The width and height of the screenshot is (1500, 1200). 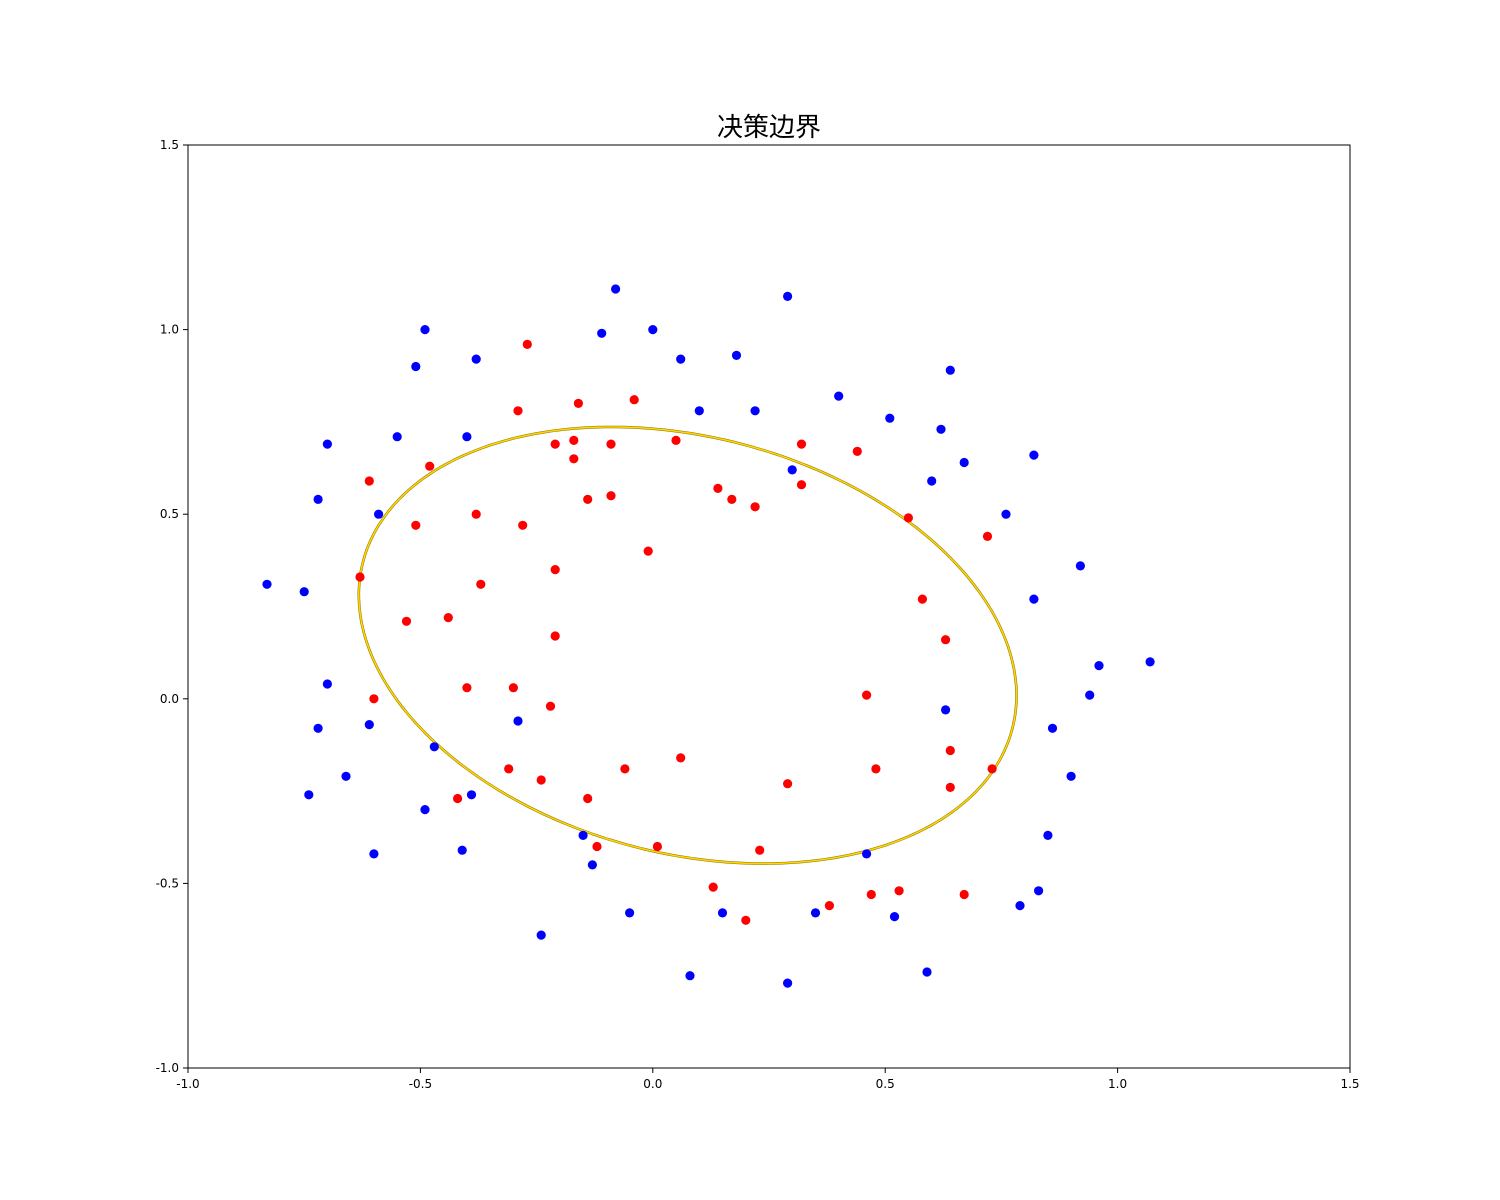 What do you see at coordinates (169, 330) in the screenshot?
I see `y-tick-label: 1.0` at bounding box center [169, 330].